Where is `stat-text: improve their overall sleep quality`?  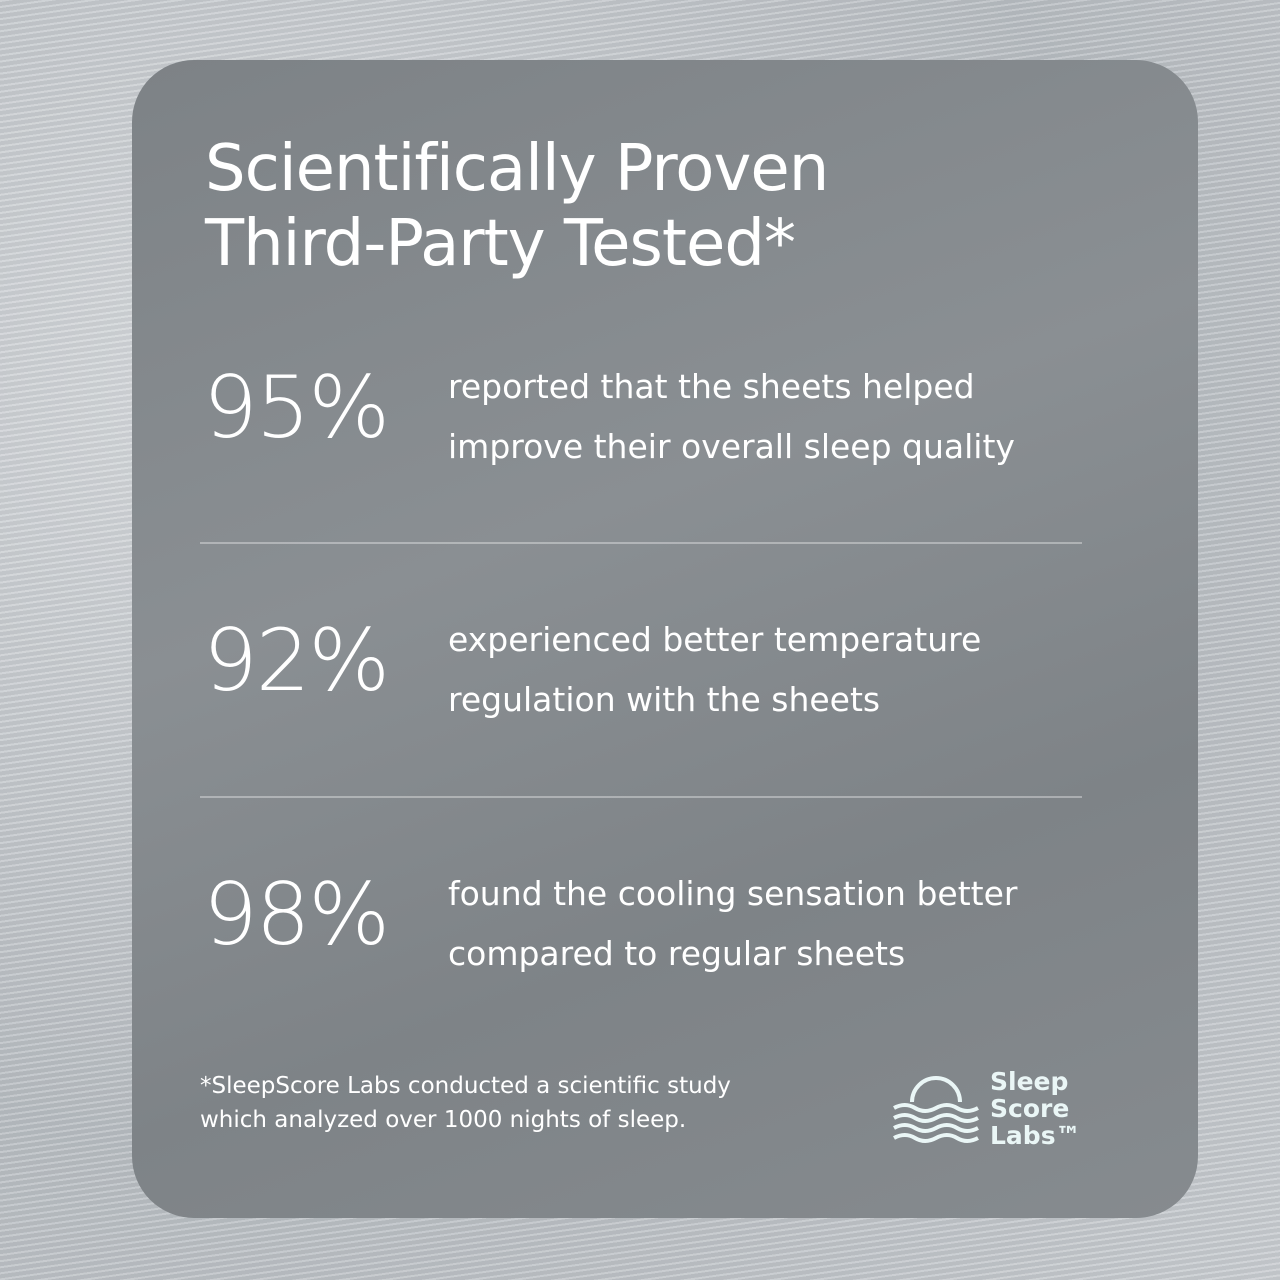
stat-text: improve their overall sleep quality is located at coordinates (731, 446).